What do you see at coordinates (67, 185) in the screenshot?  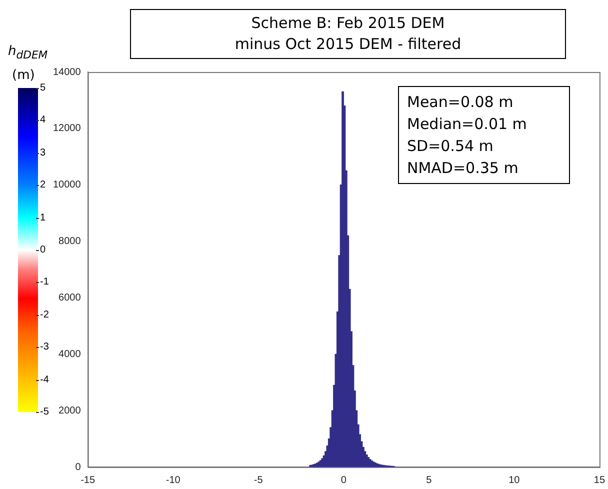 I see `y-tick-label: 10000` at bounding box center [67, 185].